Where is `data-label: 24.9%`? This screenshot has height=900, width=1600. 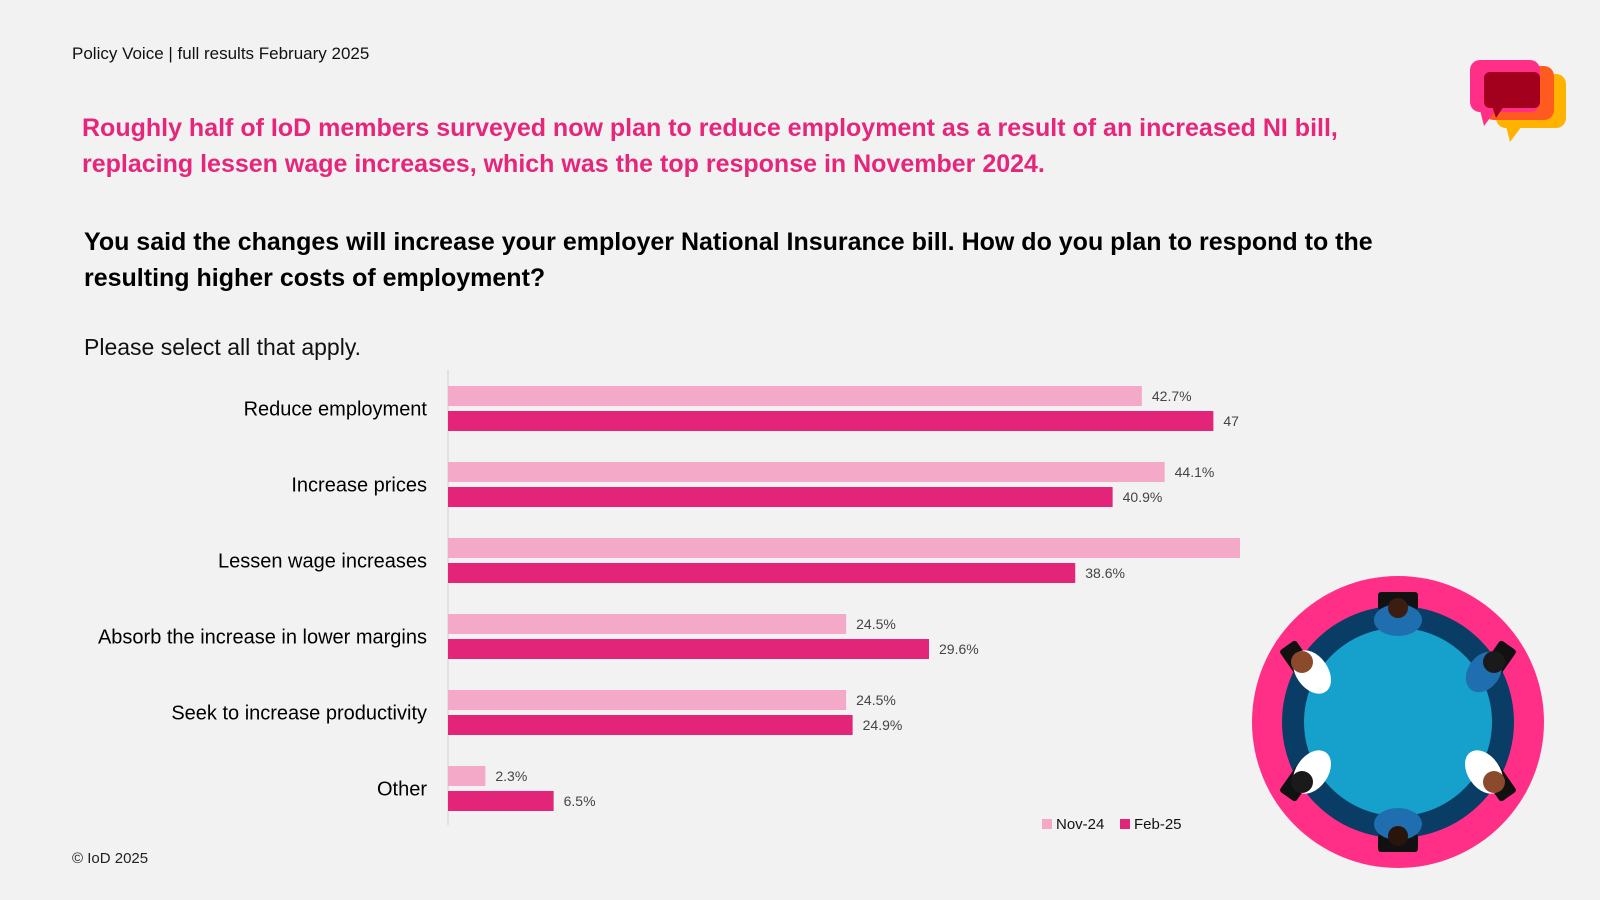
data-label: 24.9% is located at coordinates (883, 725).